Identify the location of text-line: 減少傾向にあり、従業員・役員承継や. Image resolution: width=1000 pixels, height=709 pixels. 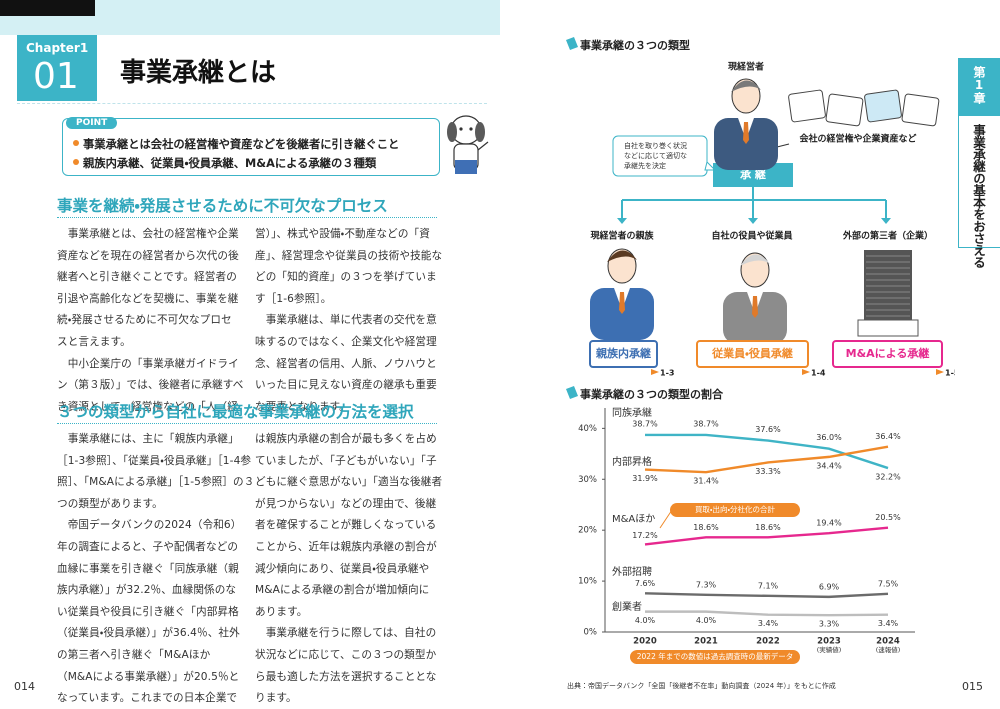
(342, 568).